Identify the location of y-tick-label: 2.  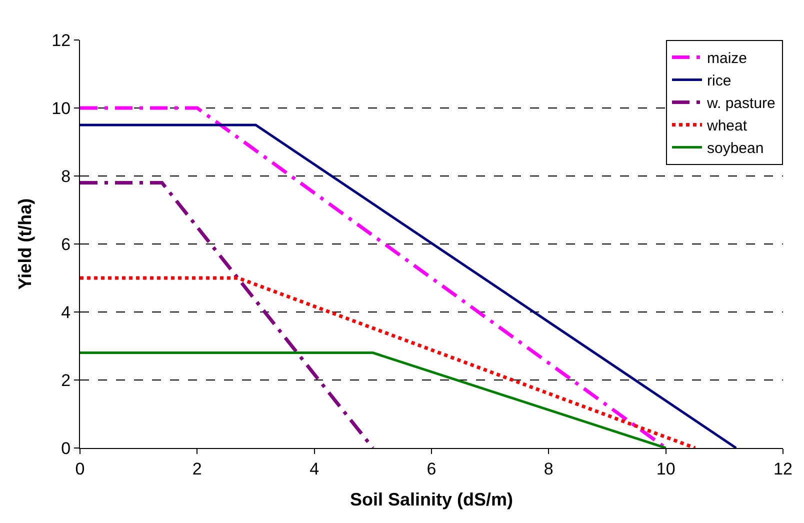
(66, 380).